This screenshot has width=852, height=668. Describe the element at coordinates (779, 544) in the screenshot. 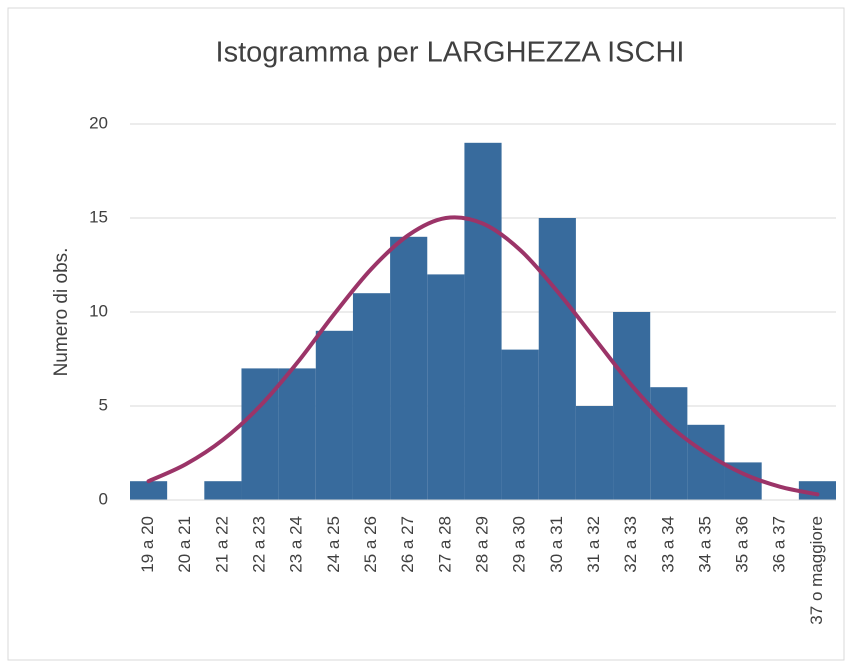

I see `x-tick-label: 36 a 37` at that location.